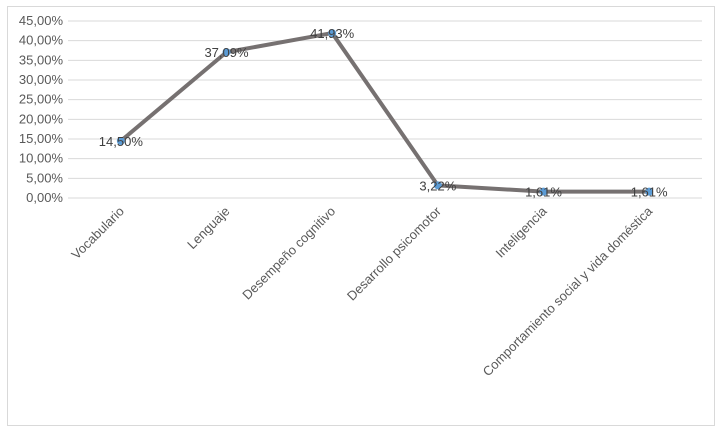 The height and width of the screenshot is (432, 723). I want to click on data-label: 3,22%, so click(437, 185).